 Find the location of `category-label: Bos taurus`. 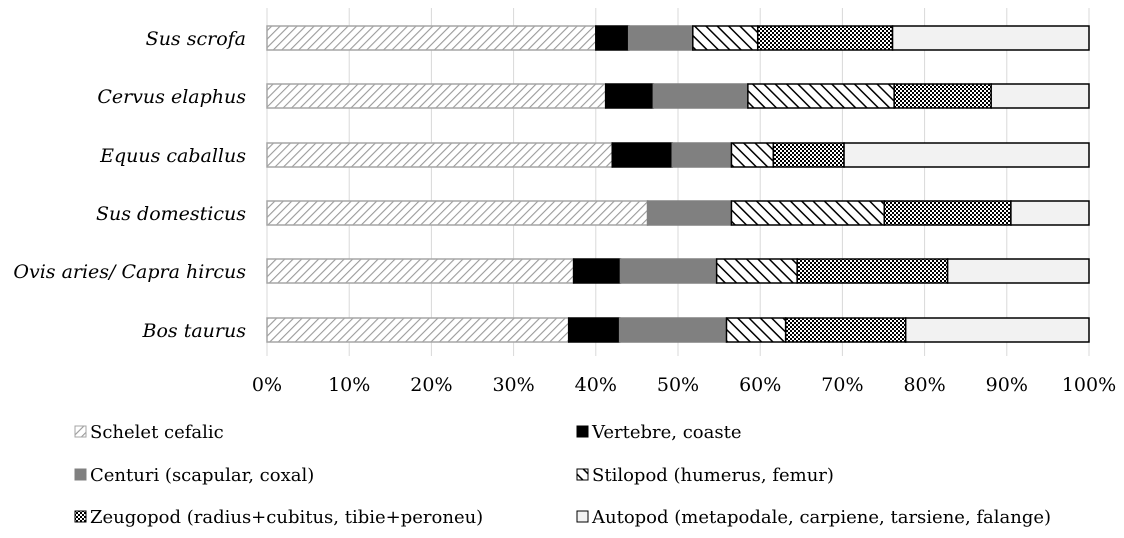

category-label: Bos taurus is located at coordinates (194, 331).